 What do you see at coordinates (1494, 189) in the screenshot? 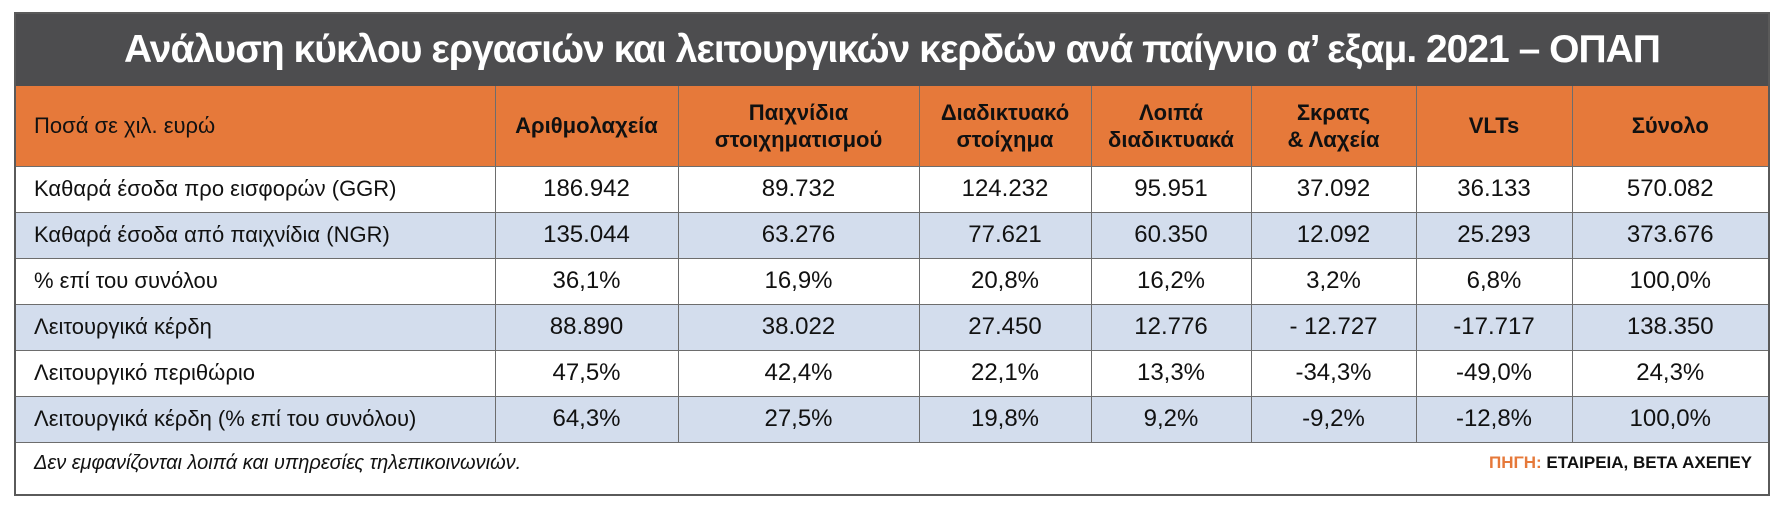
I see `table-cell: 36.133` at bounding box center [1494, 189].